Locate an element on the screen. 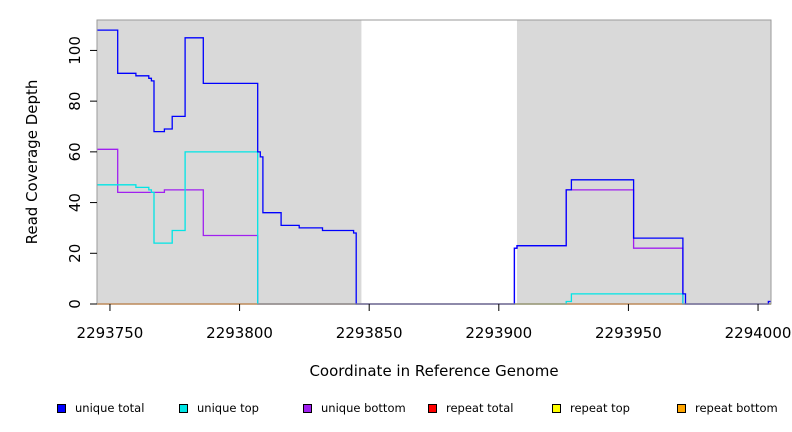 The width and height of the screenshot is (792, 432). y-tick-label: 60 is located at coordinates (75, 151).